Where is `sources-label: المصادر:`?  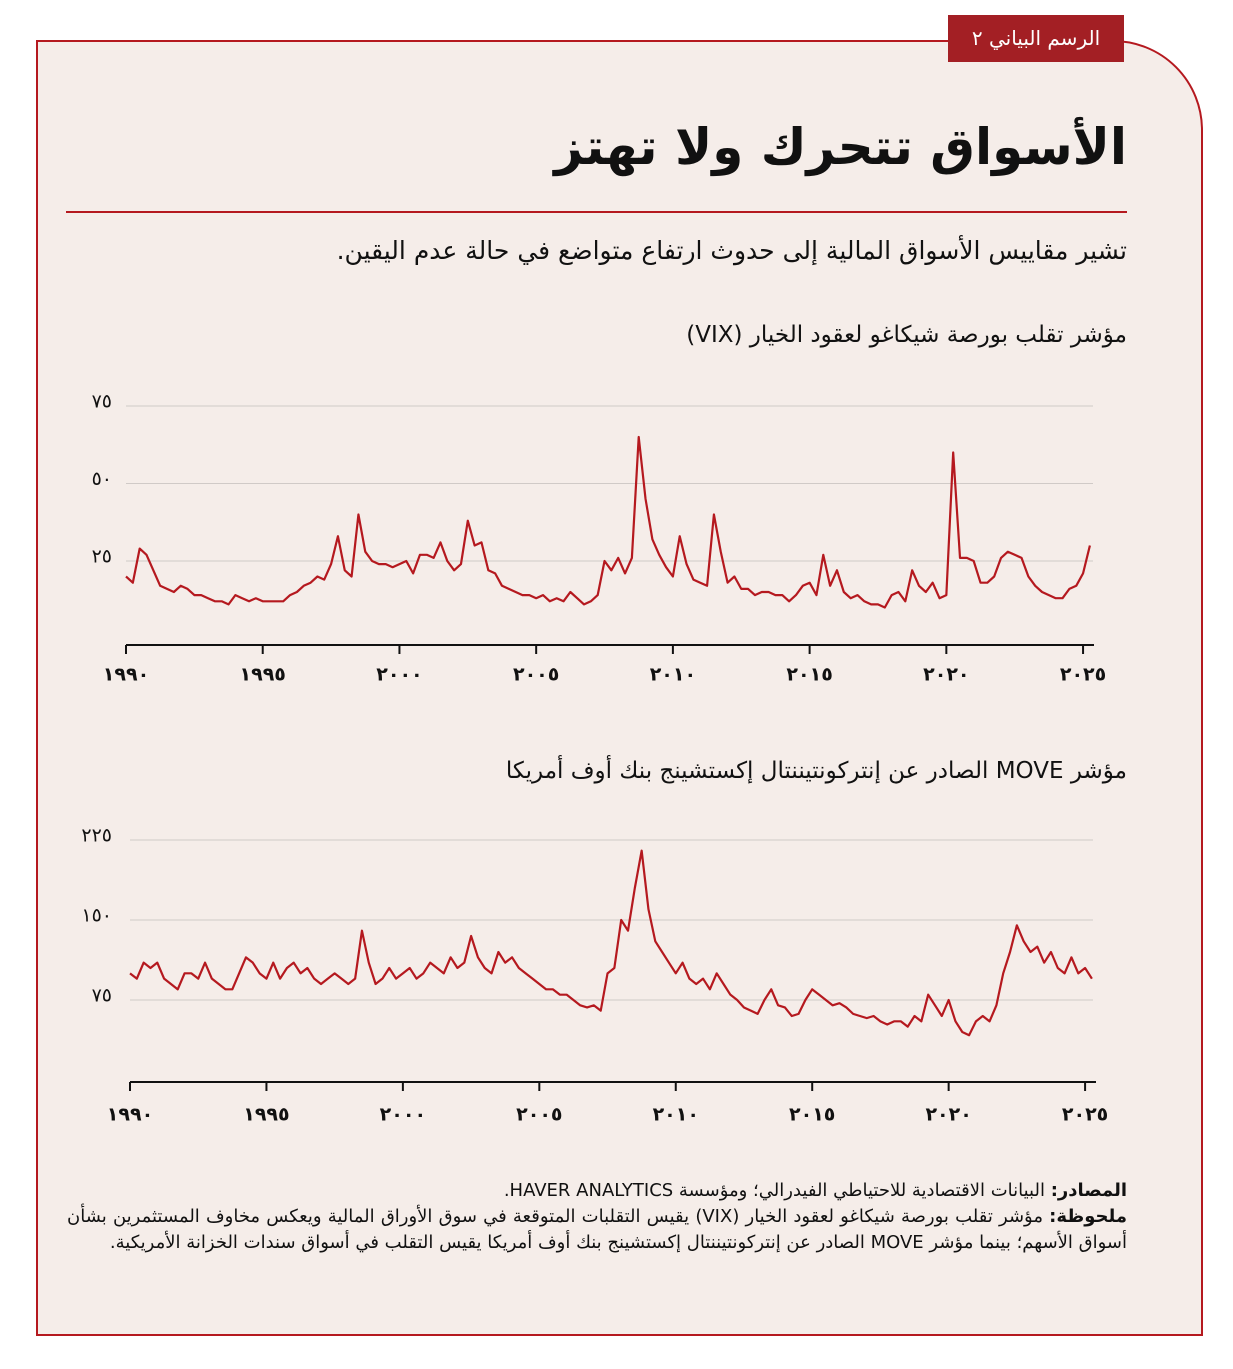 sources-label: المصادر: is located at coordinates (1088, 1190).